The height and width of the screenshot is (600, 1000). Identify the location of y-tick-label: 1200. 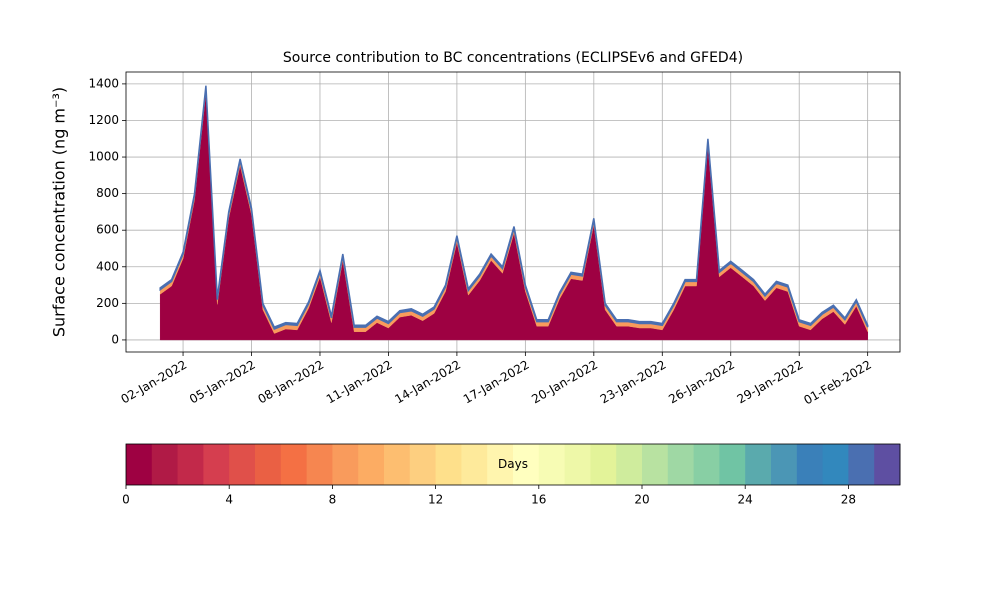
(103, 120).